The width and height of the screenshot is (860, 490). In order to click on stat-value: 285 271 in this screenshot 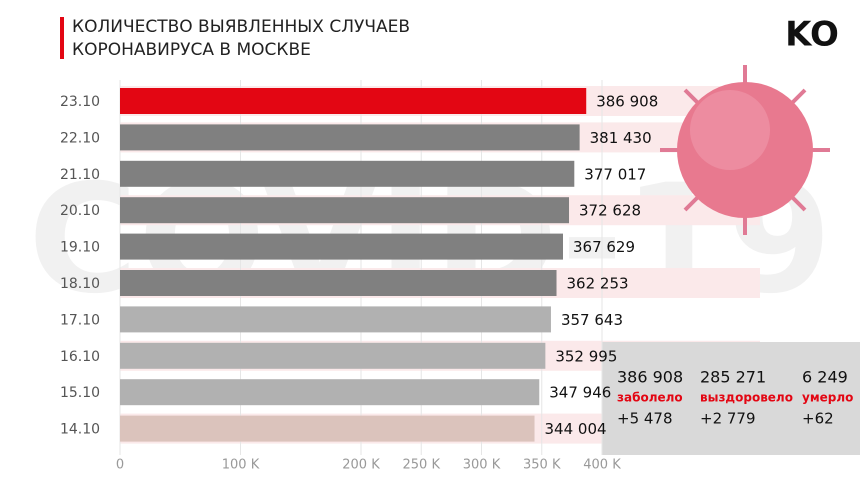, I will do `click(733, 377)`.